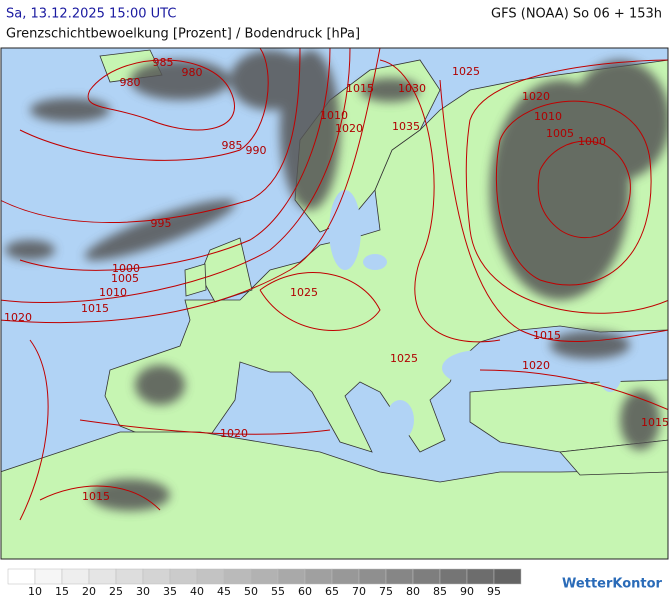  Describe the element at coordinates (35, 591) in the screenshot. I see `legend-label: 10` at that location.